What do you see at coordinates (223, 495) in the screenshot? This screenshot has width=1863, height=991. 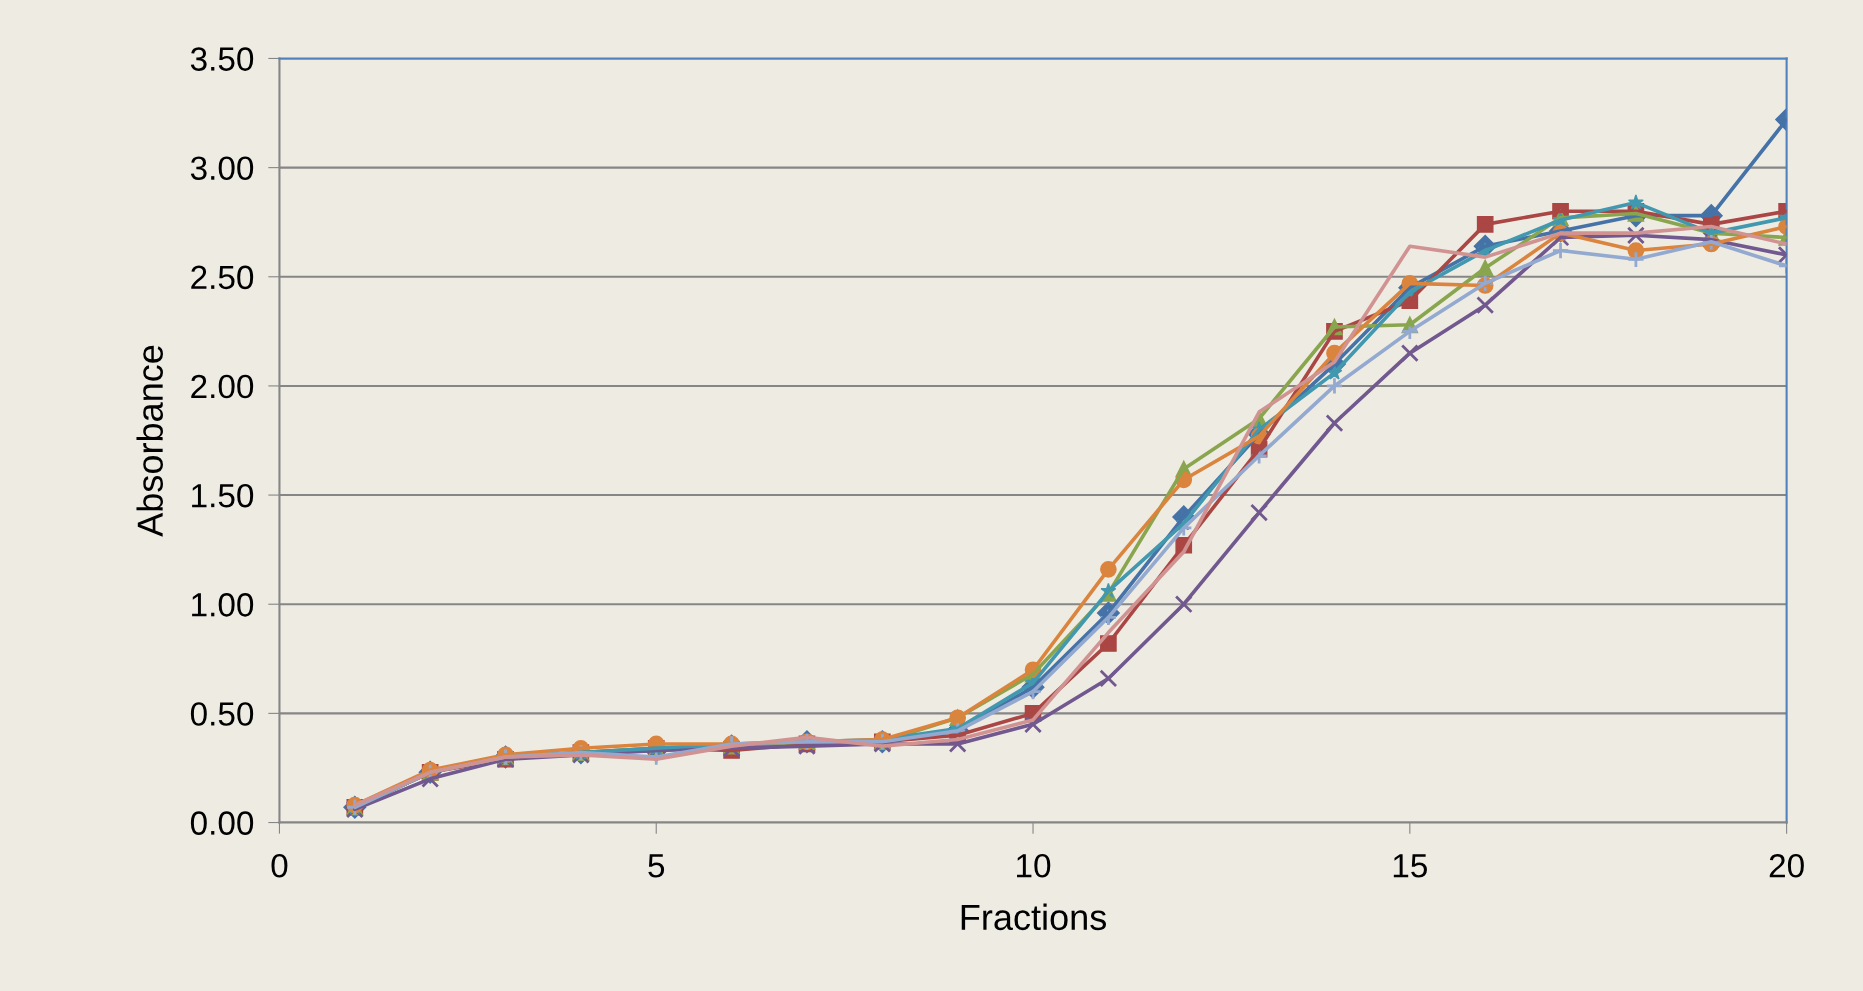 I see `y-tick-label: 1.50` at bounding box center [223, 495].